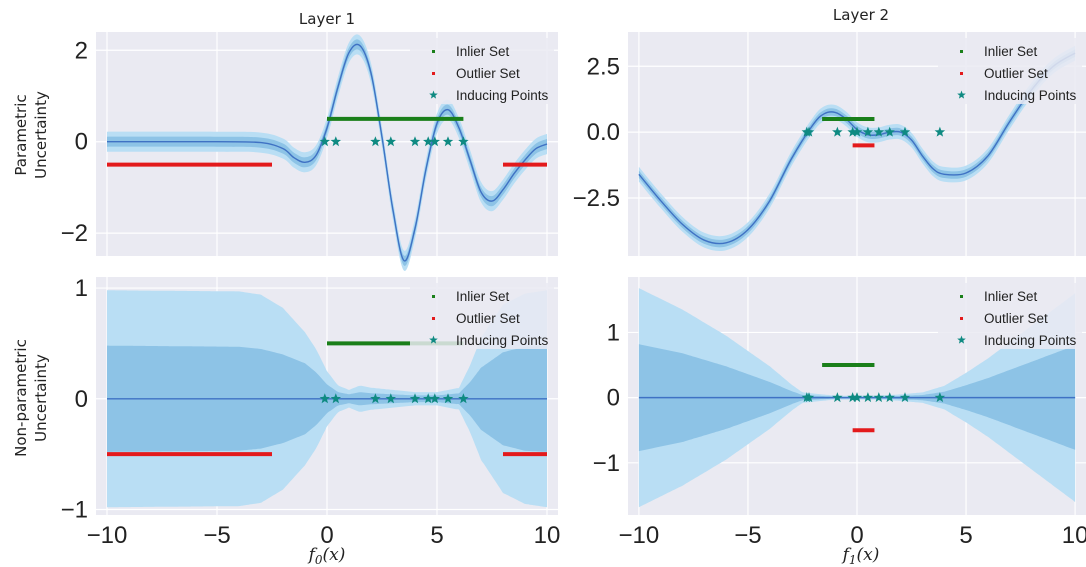 The image size is (1086, 567). What do you see at coordinates (31, 398) in the screenshot?
I see `row-label-nonparametric: Non-parametric Uncertainty` at bounding box center [31, 398].